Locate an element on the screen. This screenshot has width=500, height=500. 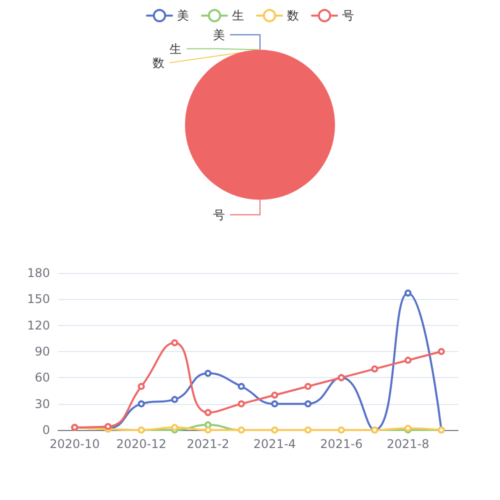
slice-label: 号 is located at coordinates (219, 215).